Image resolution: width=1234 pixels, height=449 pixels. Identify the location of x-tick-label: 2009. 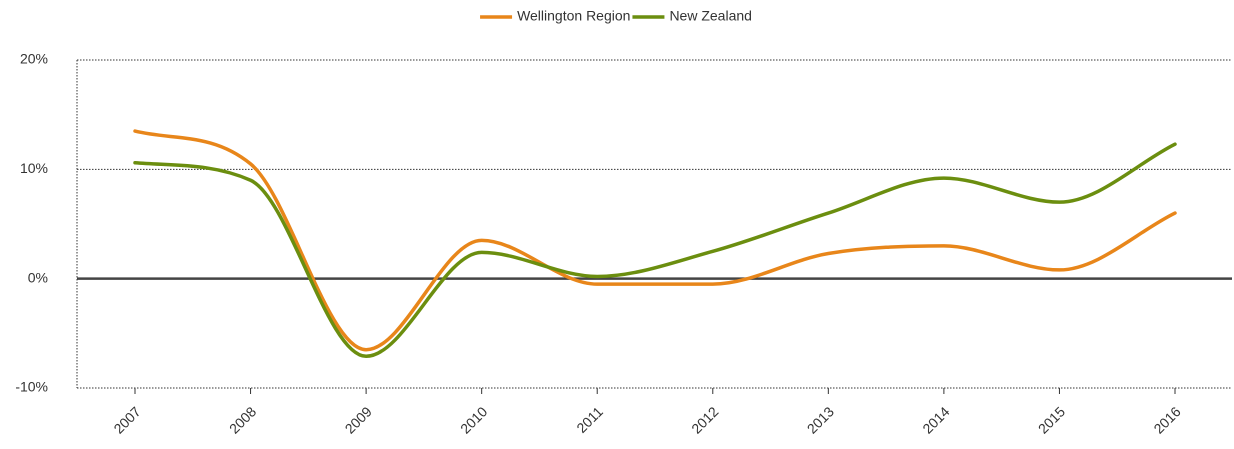
(358, 419).